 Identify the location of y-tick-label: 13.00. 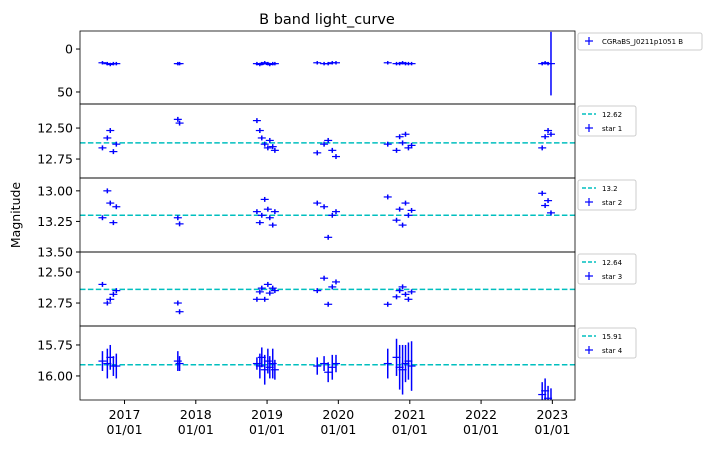
(55, 190).